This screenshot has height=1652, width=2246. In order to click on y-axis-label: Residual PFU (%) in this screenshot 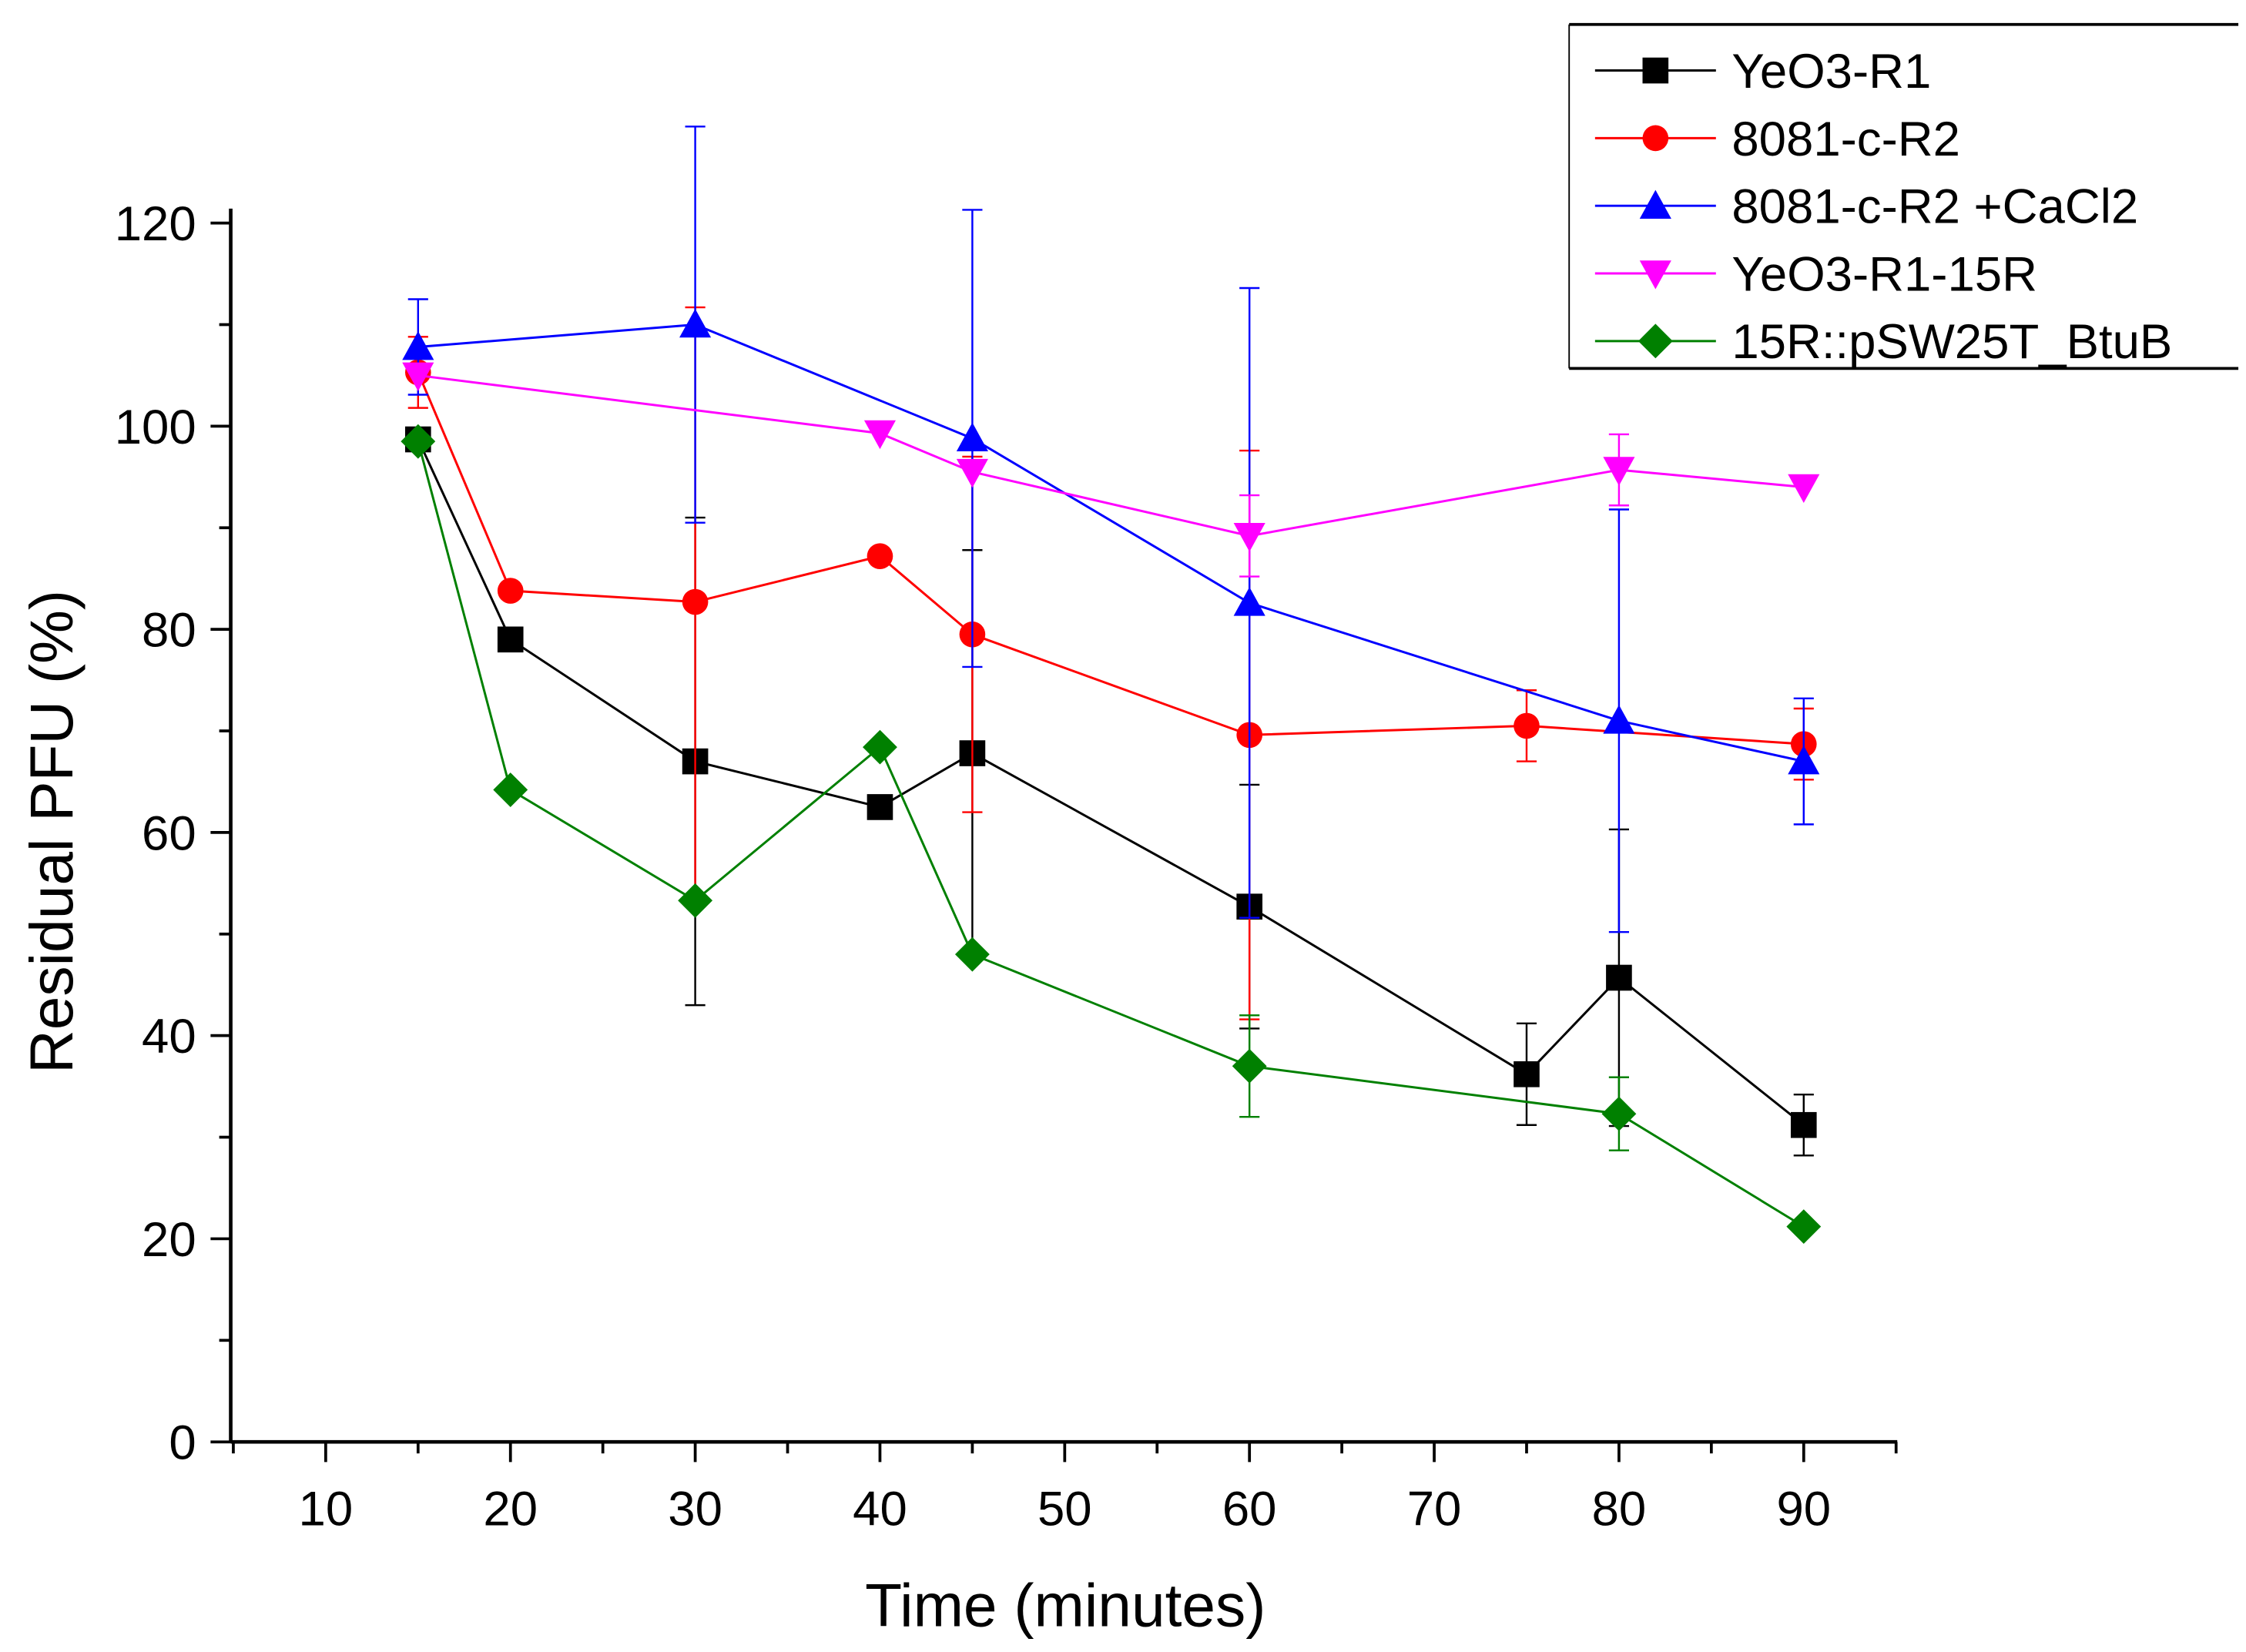, I will do `click(51, 832)`.